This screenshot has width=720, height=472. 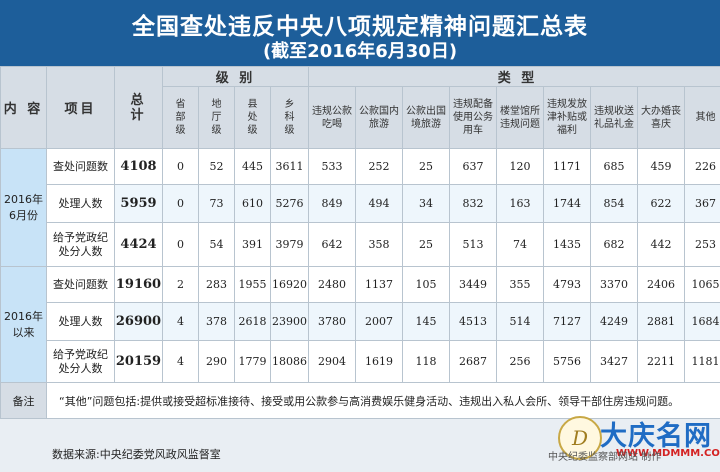 What do you see at coordinates (379, 361) in the screenshot?
I see `type-cell: 1619` at bounding box center [379, 361].